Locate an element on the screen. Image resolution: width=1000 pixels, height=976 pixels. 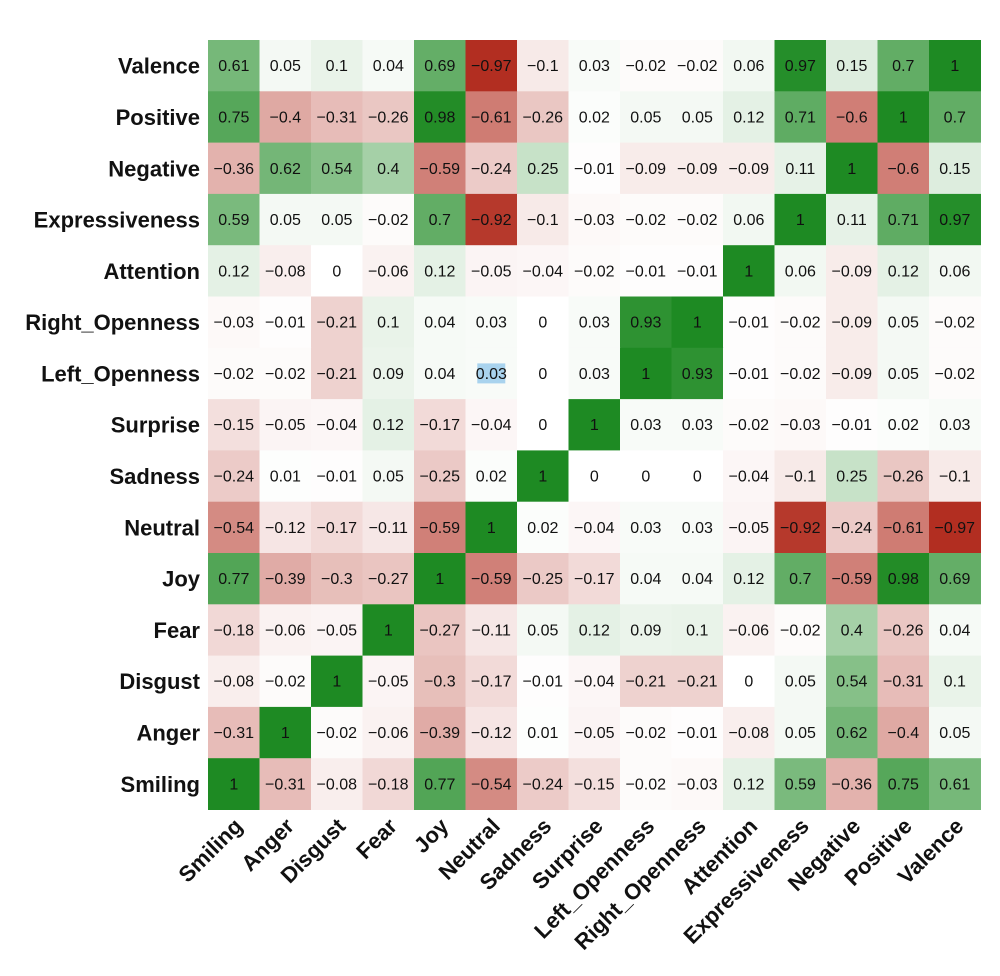
cell-value-label: 0.15 is located at coordinates (954, 169).